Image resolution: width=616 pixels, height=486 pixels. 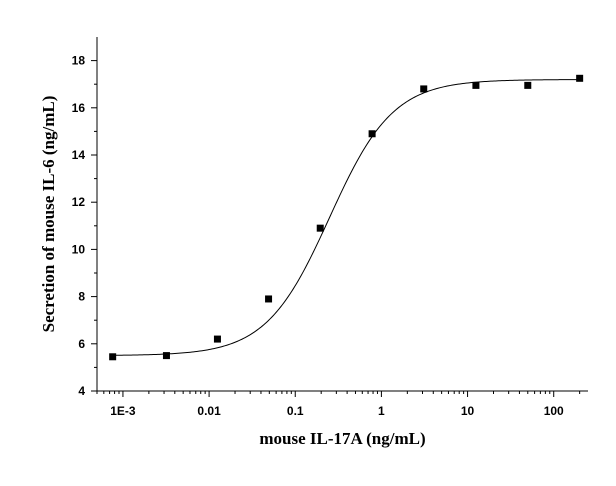 What do you see at coordinates (338, 404) in the screenshot?
I see `x-axis-ticks: 1E-3 0.01 0.1 1 10 100` at bounding box center [338, 404].